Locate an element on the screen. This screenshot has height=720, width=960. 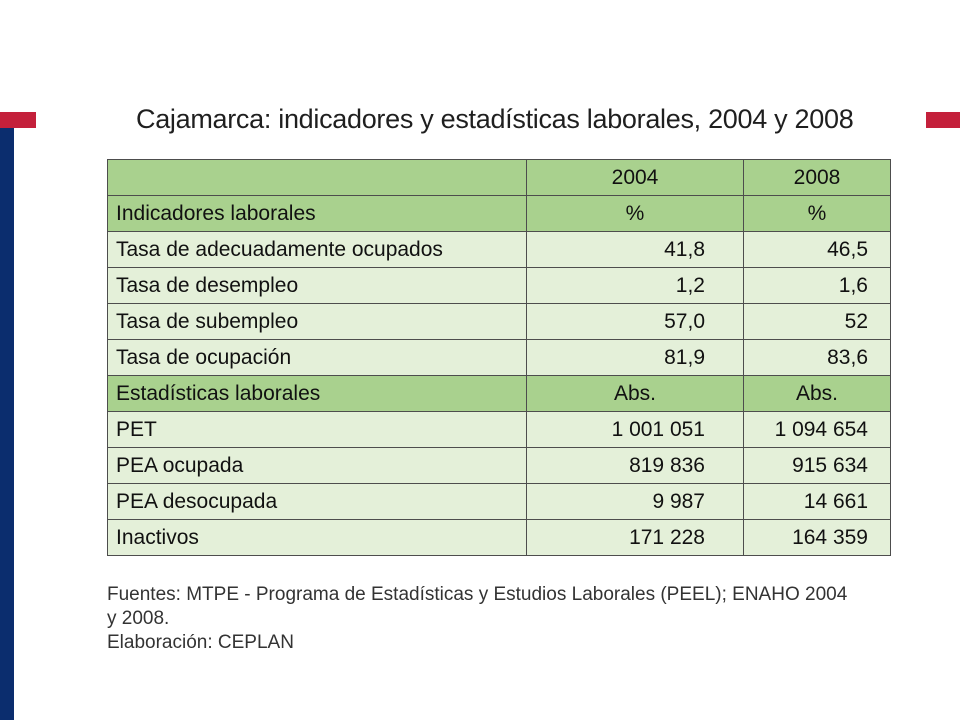
table-header-row: 2004 2008 is located at coordinates (499, 177).